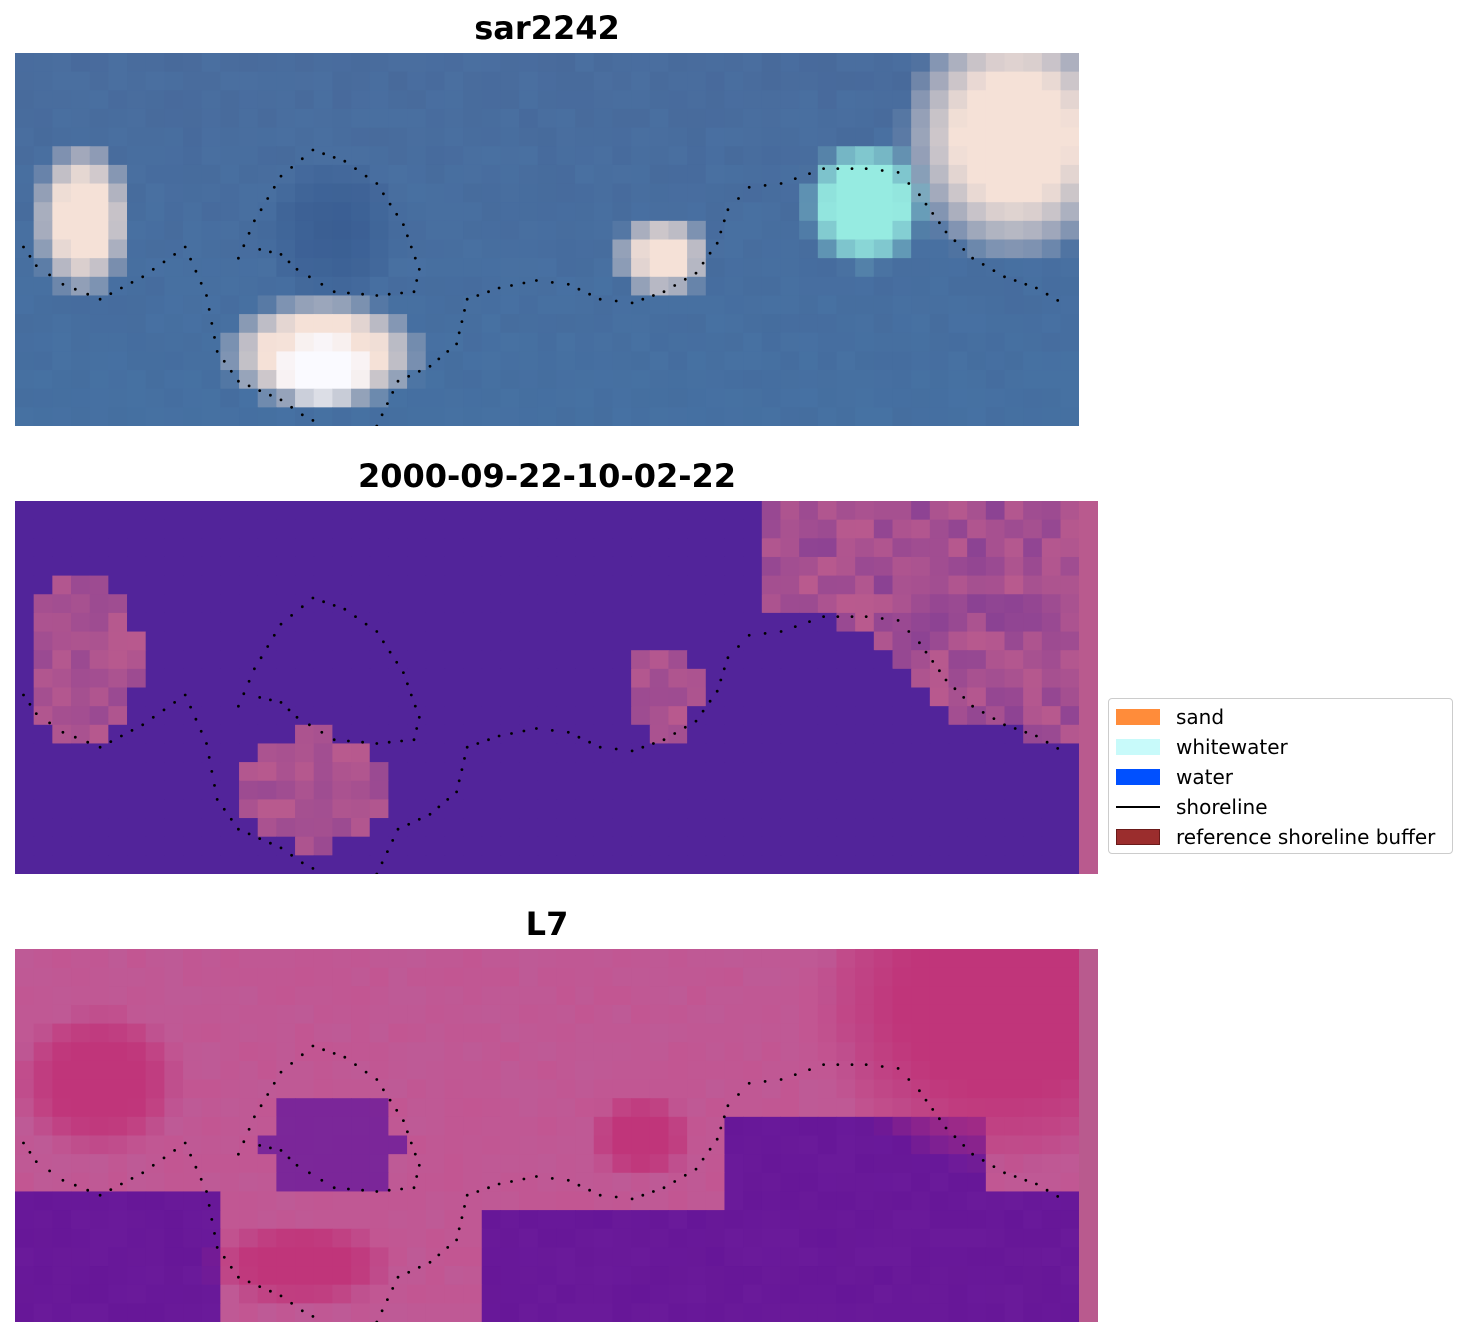 This screenshot has height=1337, width=1468. Describe the element at coordinates (547, 476) in the screenshot. I see `panel-title-classification: 2000-09-22-10-02-22` at that location.